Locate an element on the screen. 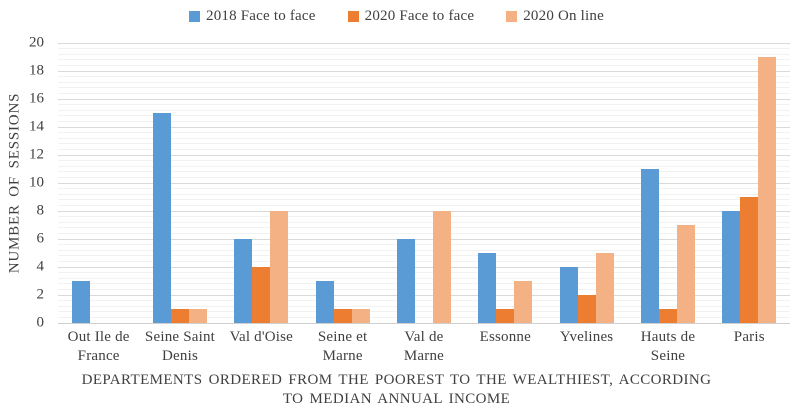  legend-label: 2020 Face to face is located at coordinates (419, 15).